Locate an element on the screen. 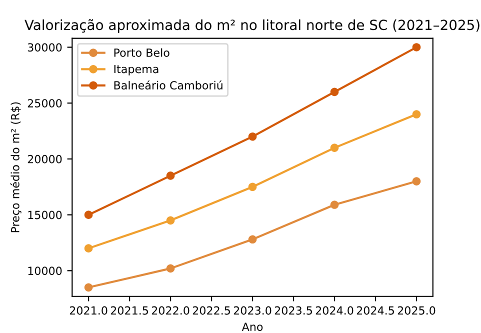 The height and width of the screenshot is (333, 481). y-tick-label: 25000 is located at coordinates (45, 103).